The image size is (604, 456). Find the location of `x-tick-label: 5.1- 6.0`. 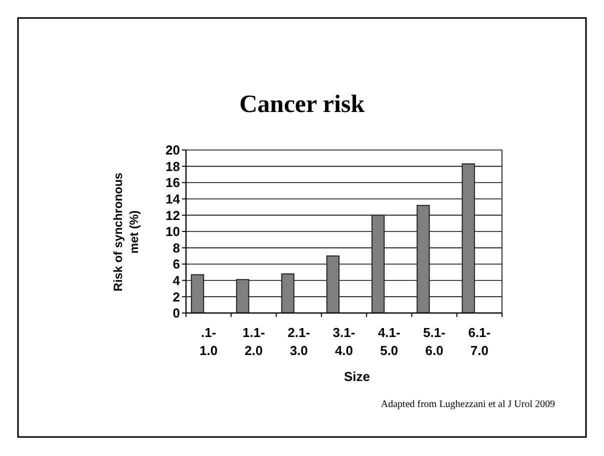

x-tick-label: 5.1- 6.0 is located at coordinates (434, 341).